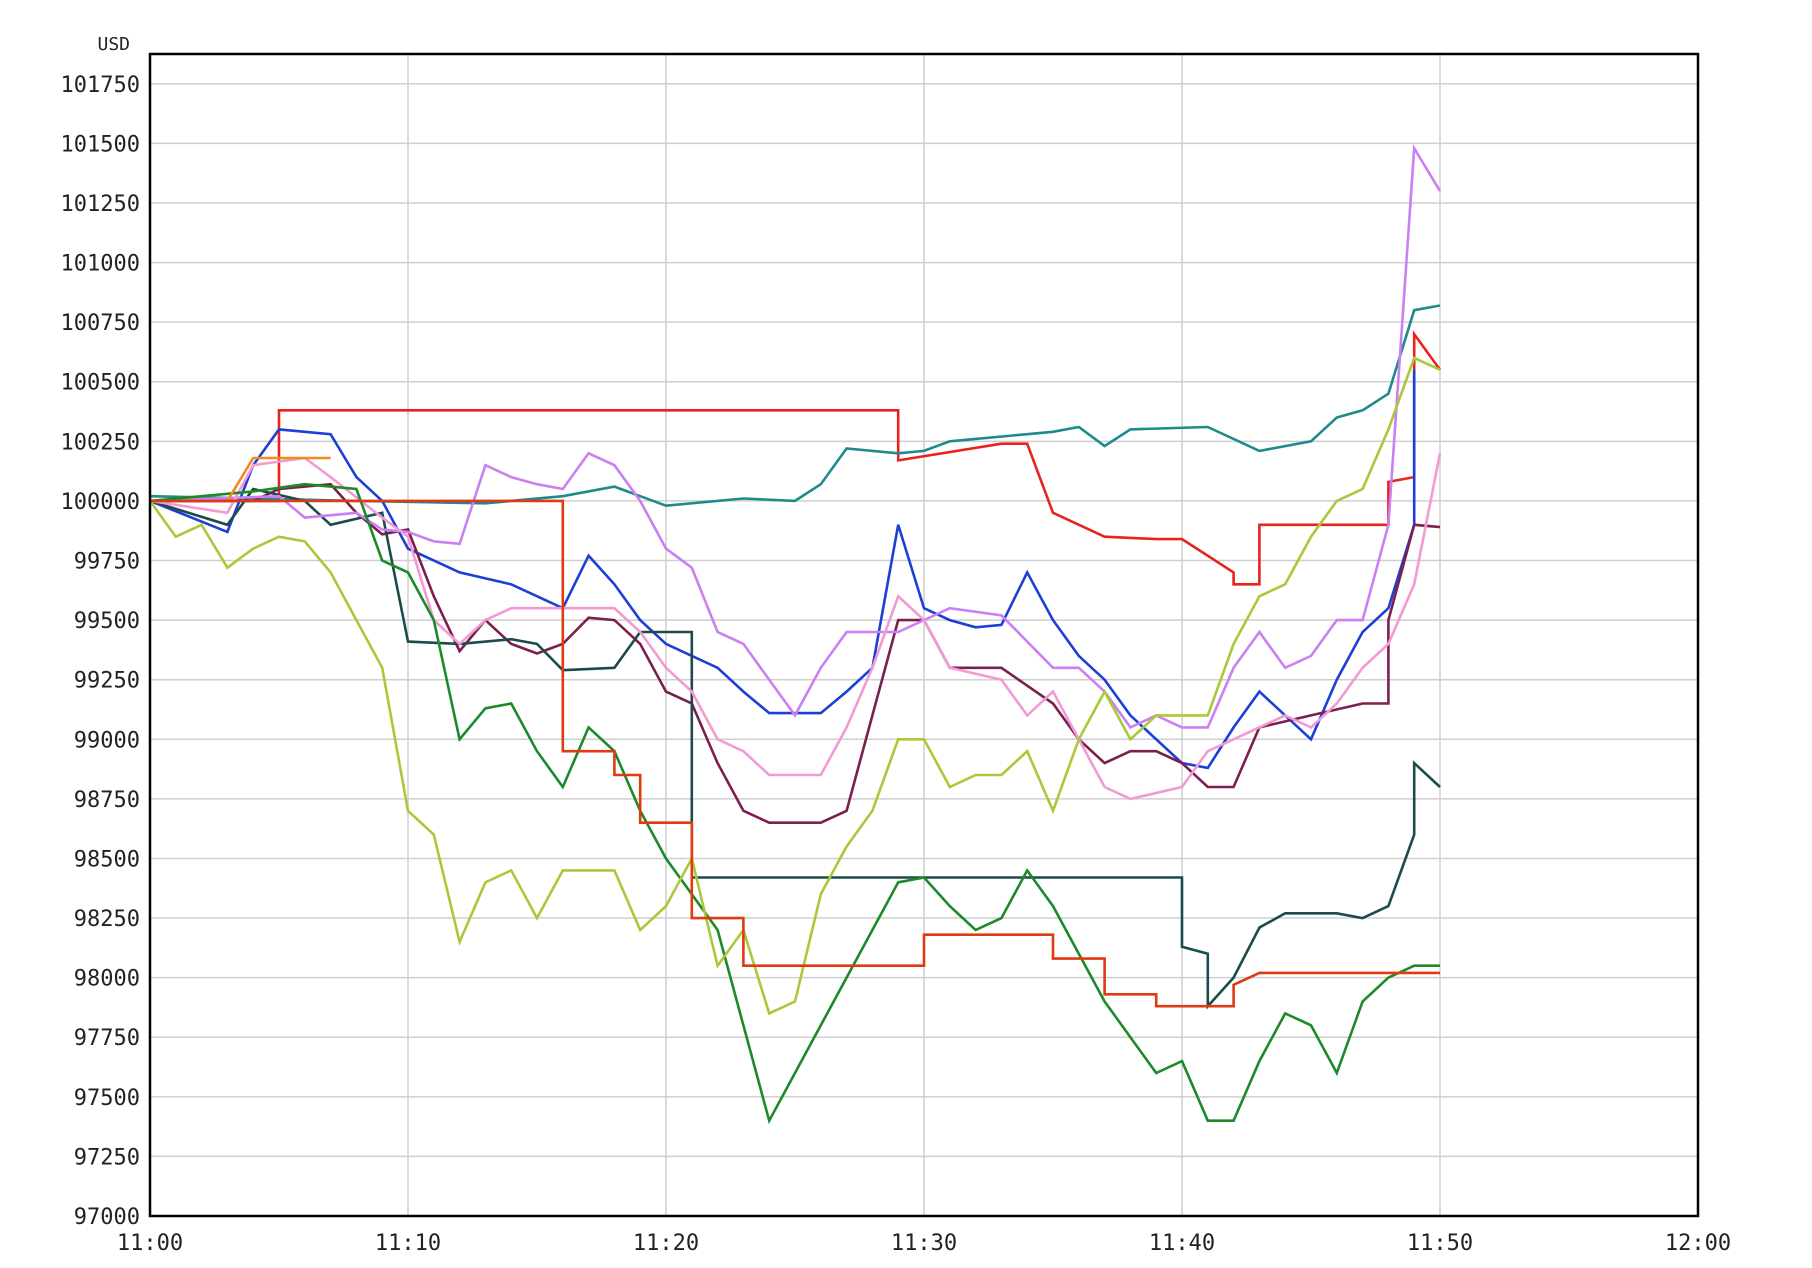  What do you see at coordinates (107, 800) in the screenshot?
I see `y-tick-label: 98750` at bounding box center [107, 800].